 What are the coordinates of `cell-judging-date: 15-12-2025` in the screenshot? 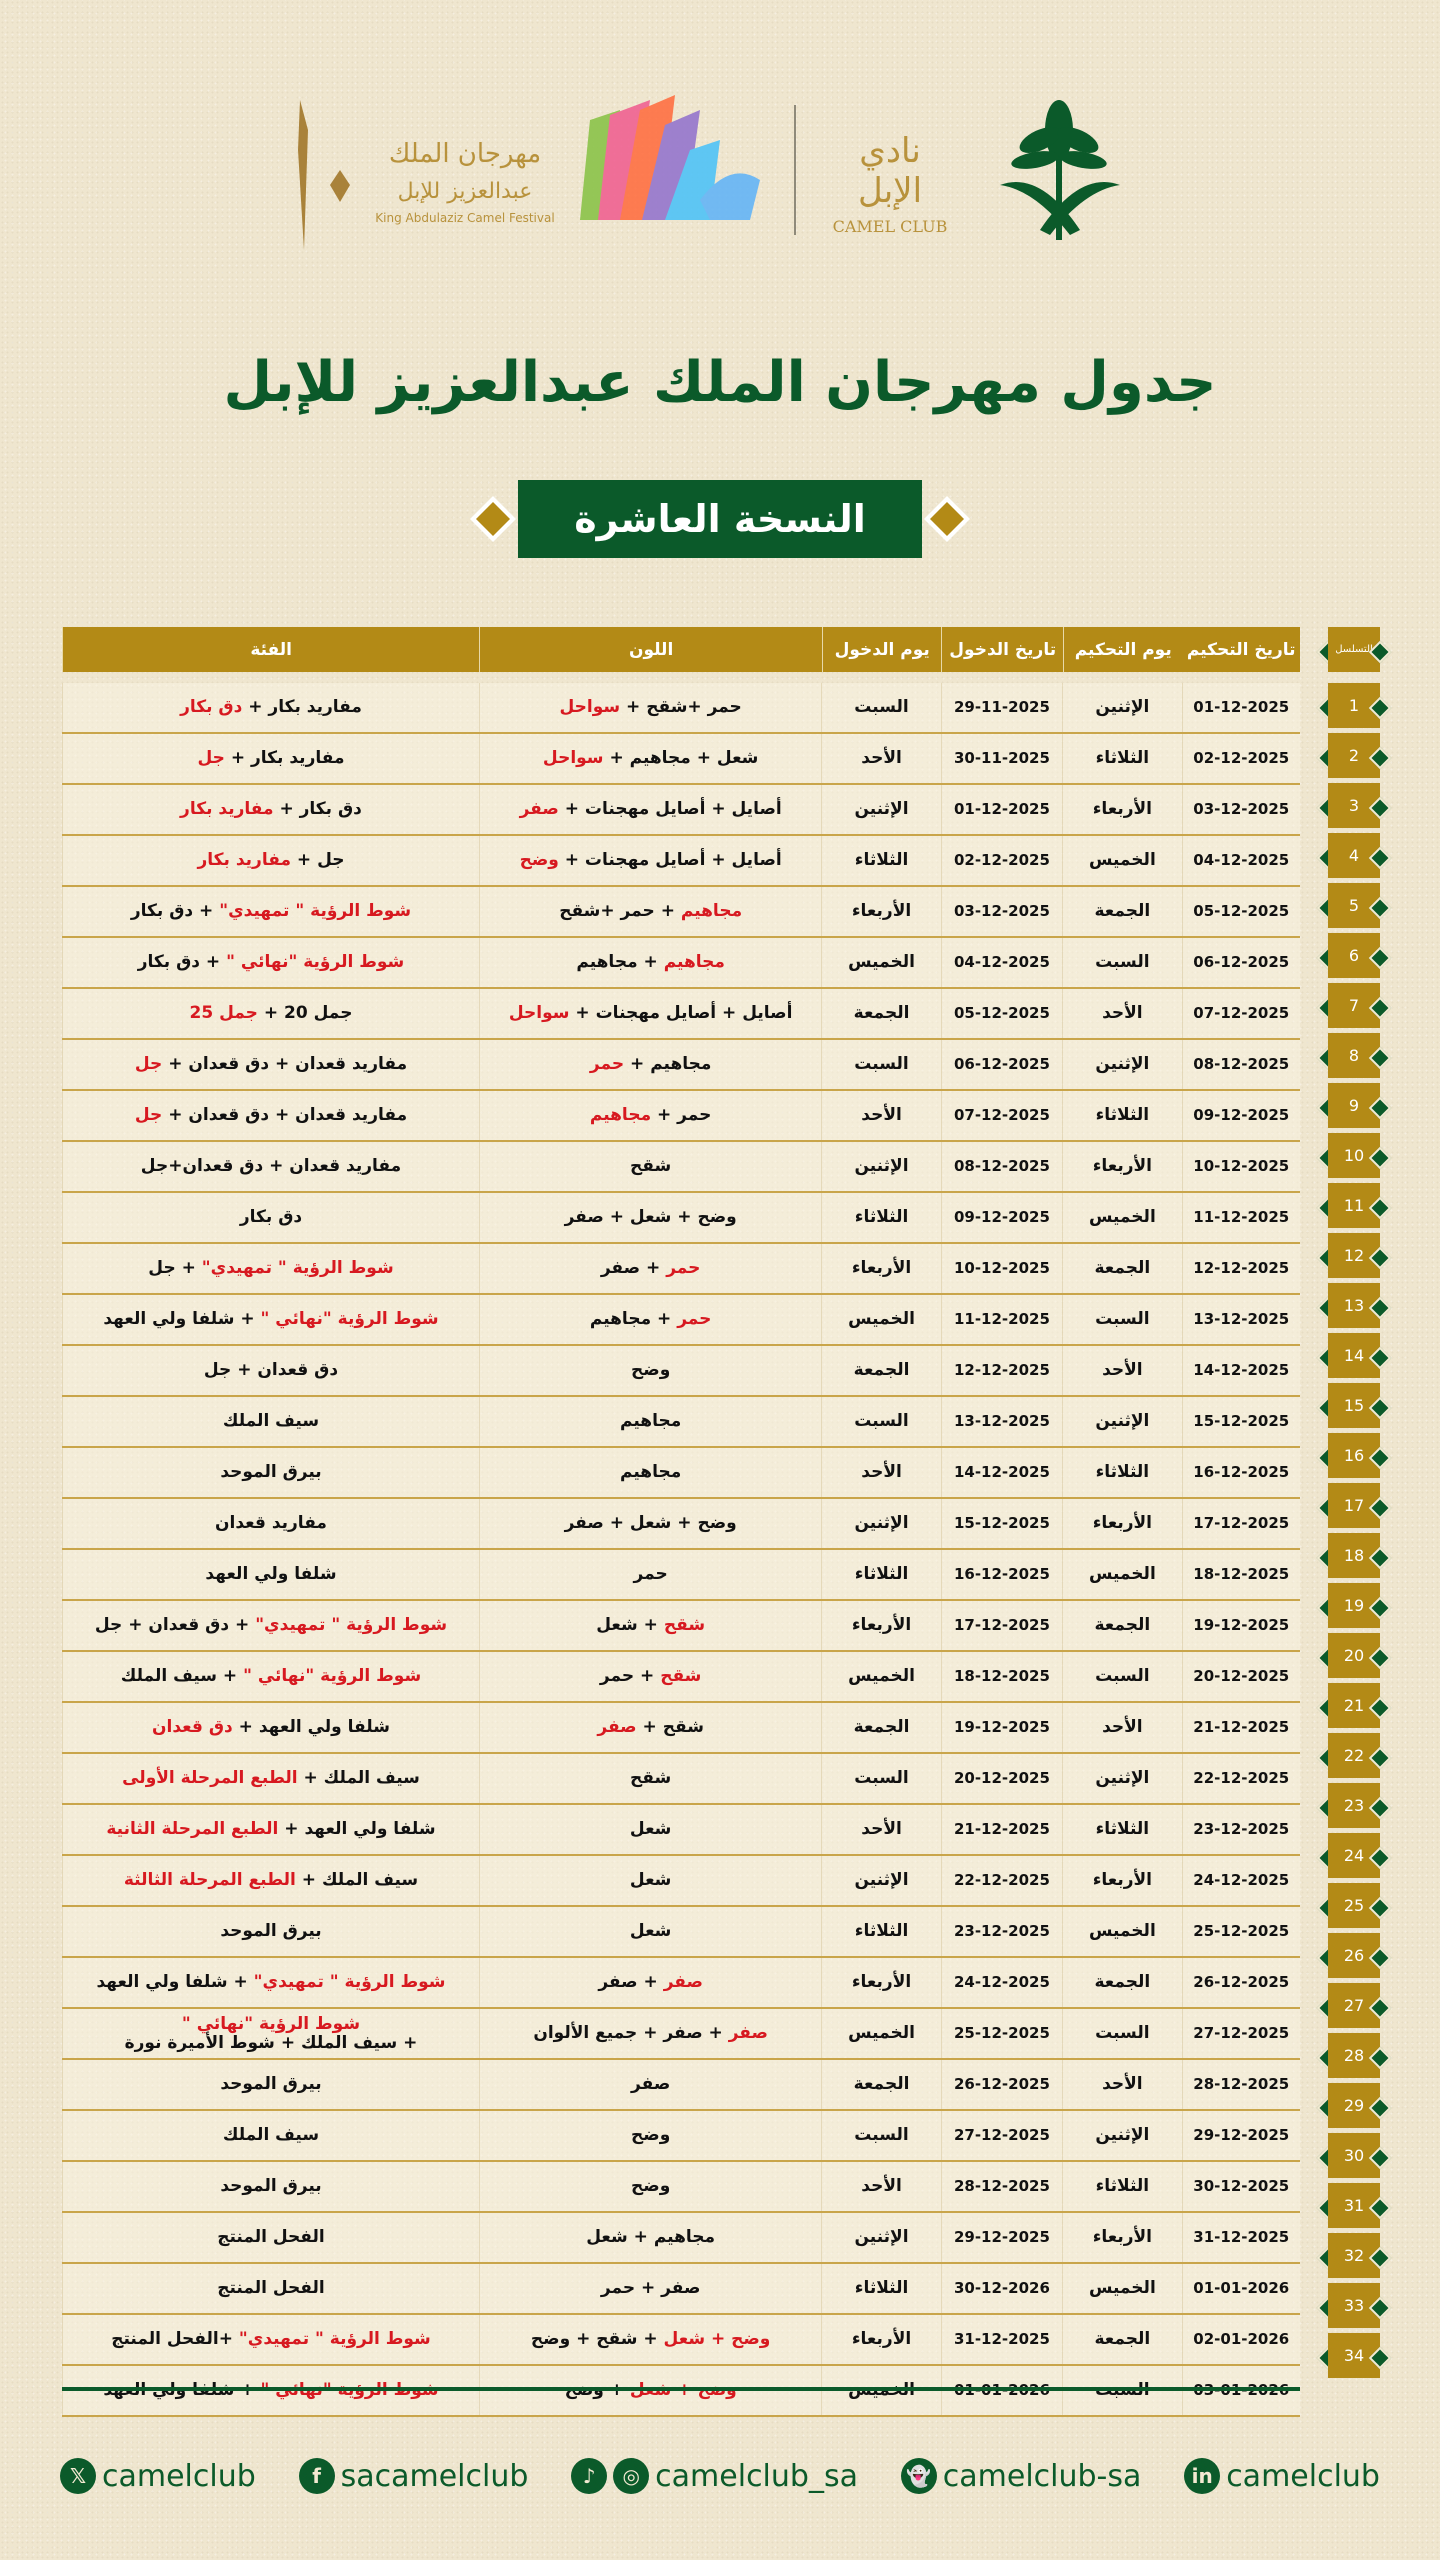 It's located at (1240, 1421).